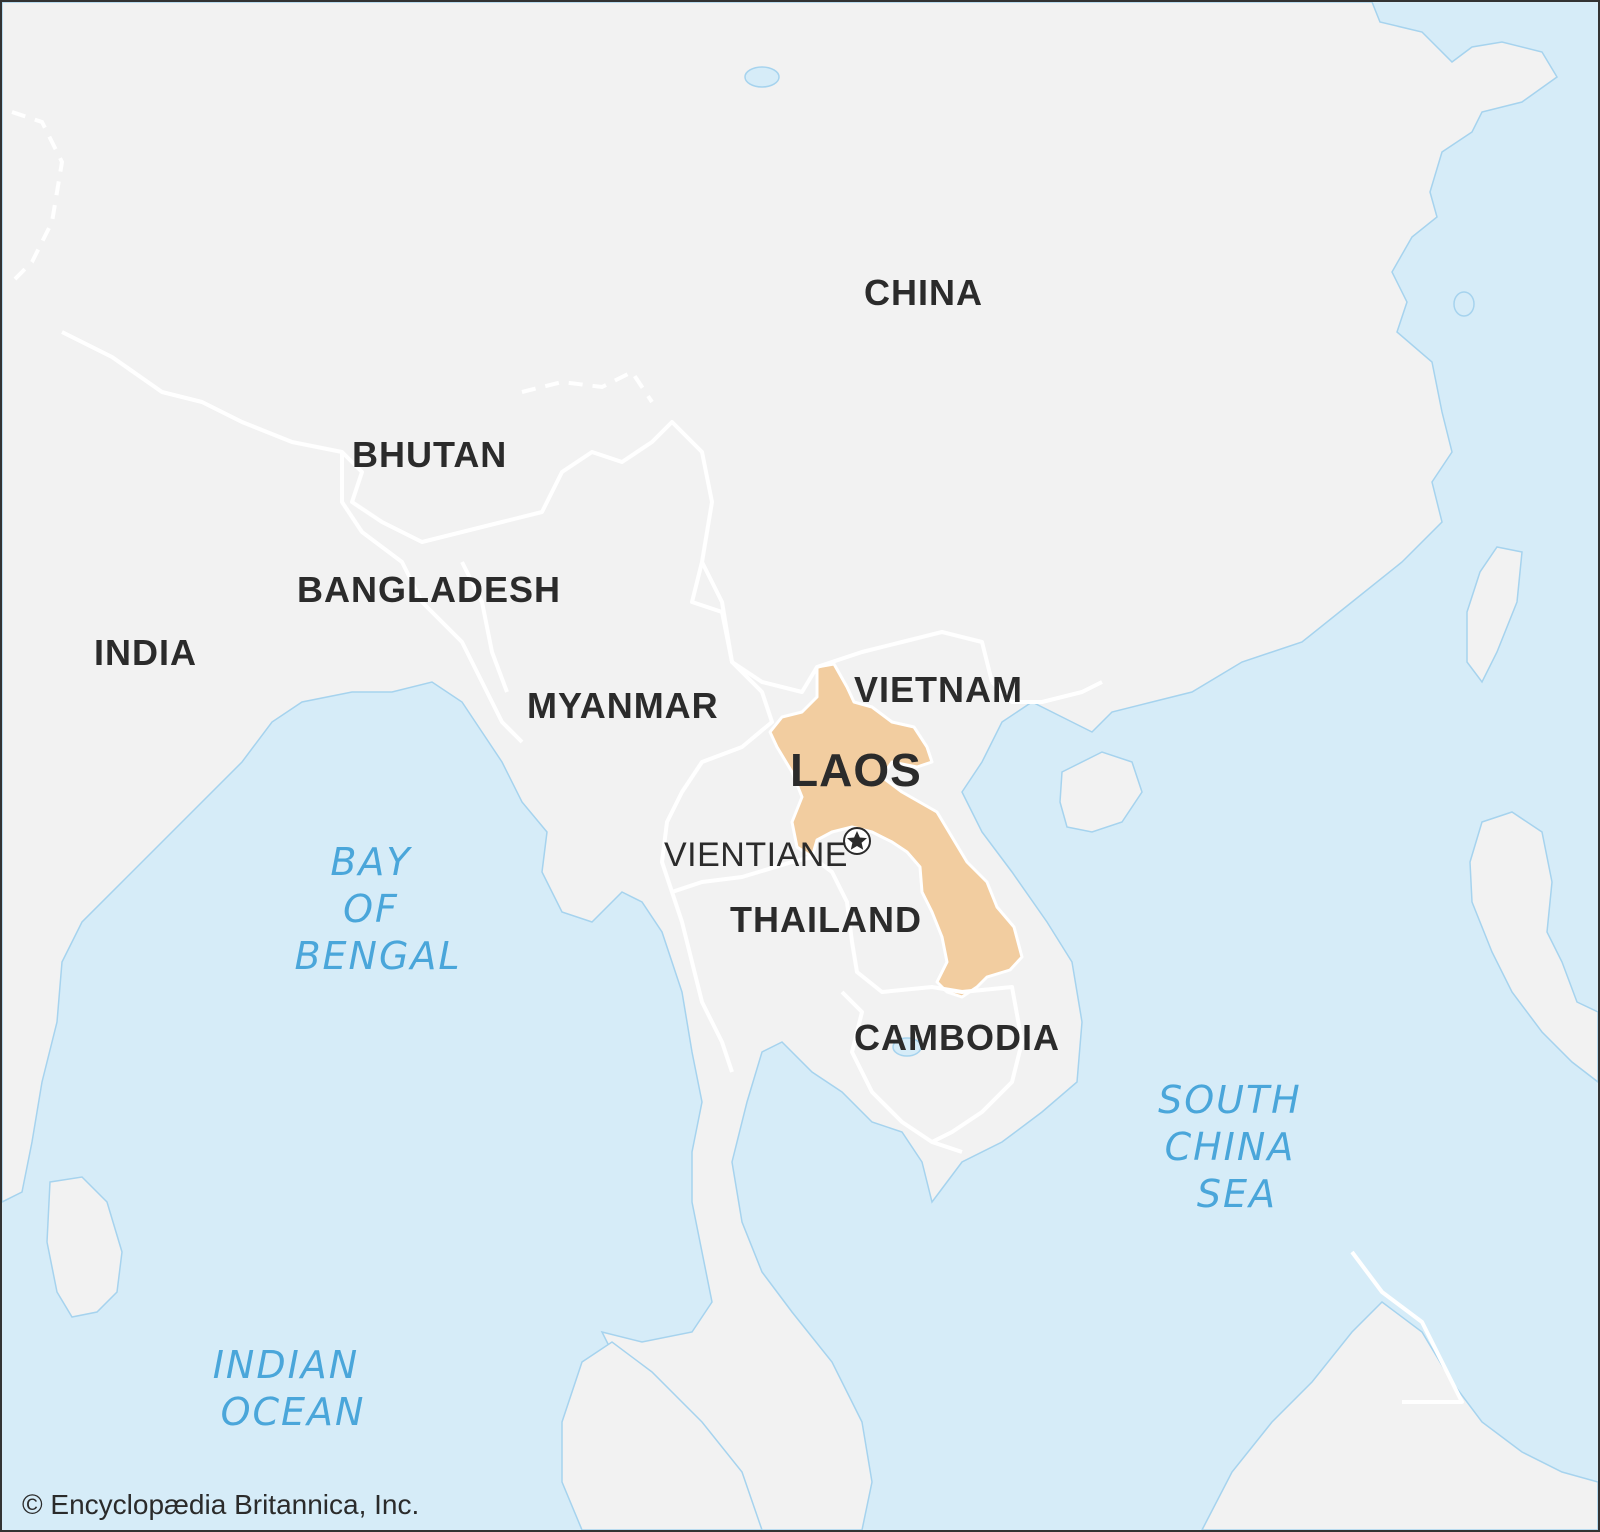  Describe the element at coordinates (377, 956) in the screenshot. I see `label-bay-of-bengal-line3: BENGAL` at that location.